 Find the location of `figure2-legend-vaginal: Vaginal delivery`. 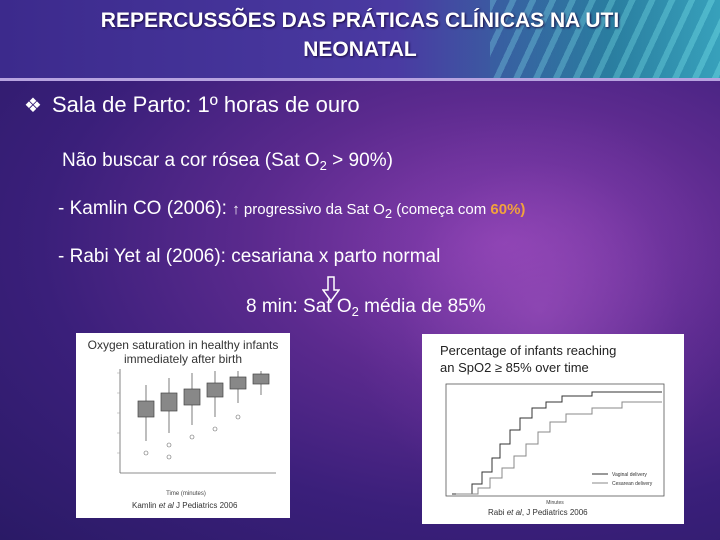

figure2-legend-vaginal: Vaginal delivery is located at coordinates (629, 475).